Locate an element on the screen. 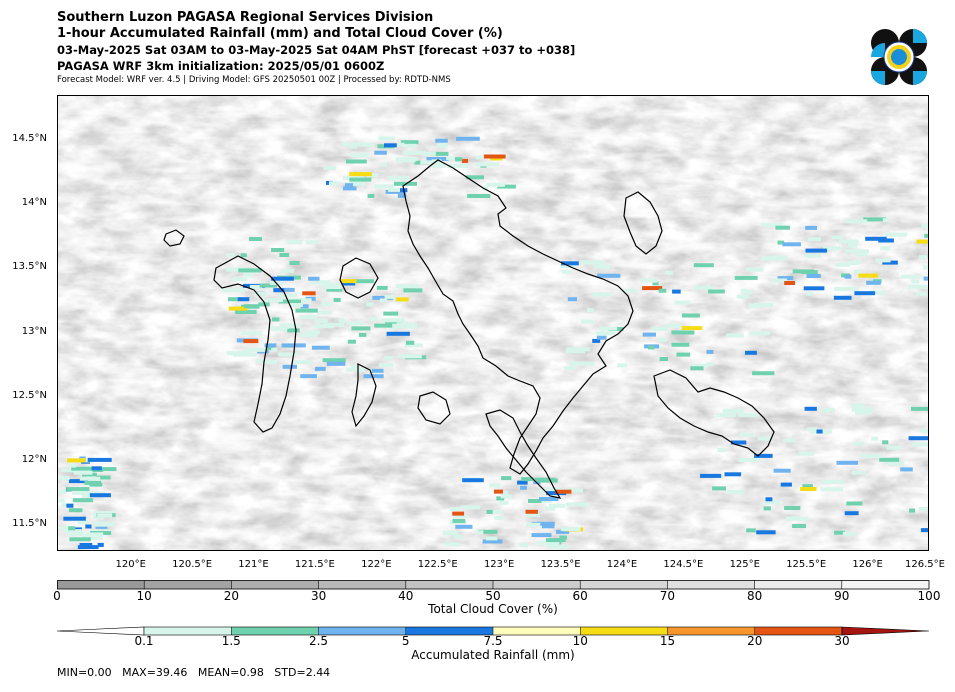  lon-label: 122°E is located at coordinates (376, 564).